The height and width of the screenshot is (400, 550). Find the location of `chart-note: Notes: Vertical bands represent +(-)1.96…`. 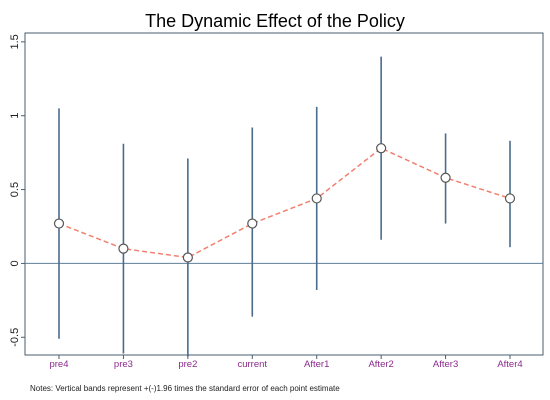

chart-note: Notes: Vertical bands represent +(-)1.96… is located at coordinates (185, 388).